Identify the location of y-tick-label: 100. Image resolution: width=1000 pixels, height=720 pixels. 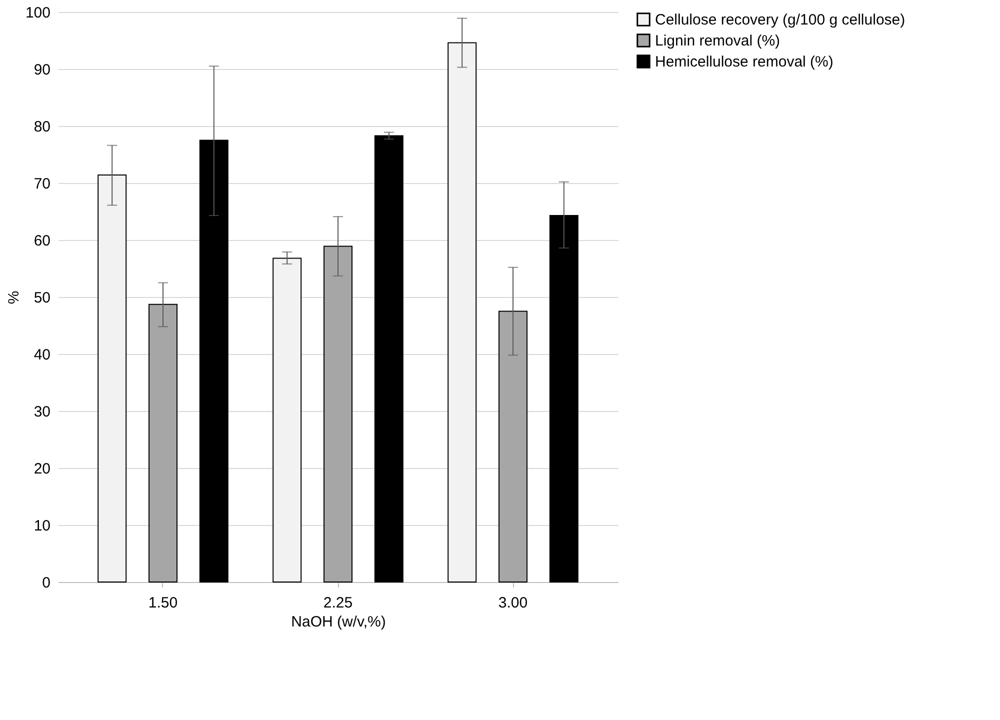
(37, 13).